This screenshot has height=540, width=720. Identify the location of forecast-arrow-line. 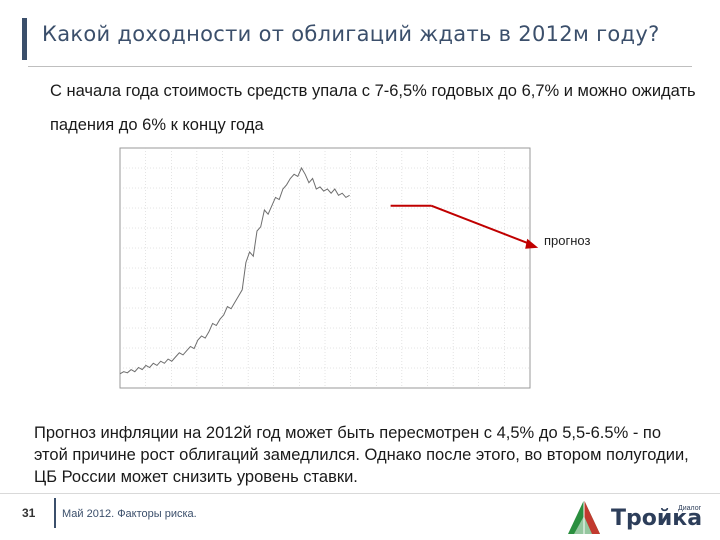
(482, 225).